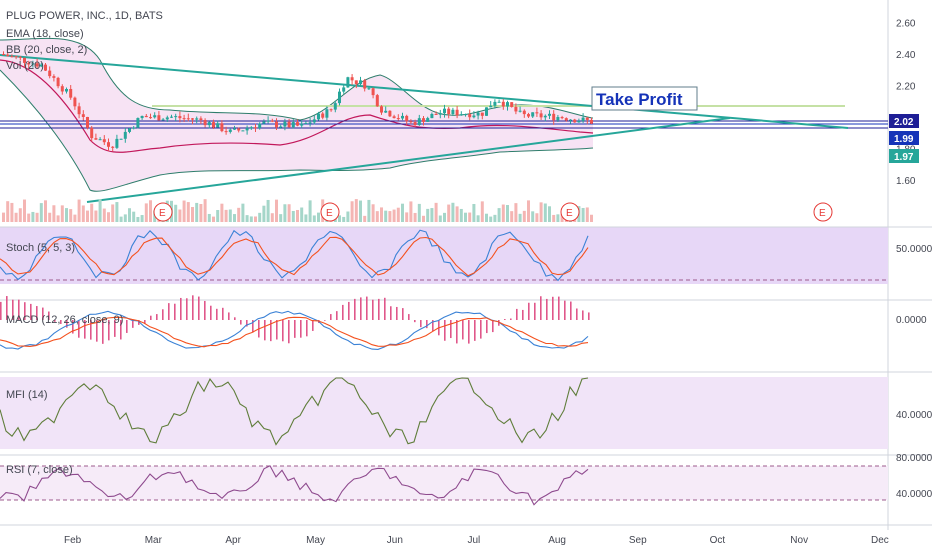  What do you see at coordinates (904, 138) in the screenshot?
I see `price-badge-mid: 1.99` at bounding box center [904, 138].